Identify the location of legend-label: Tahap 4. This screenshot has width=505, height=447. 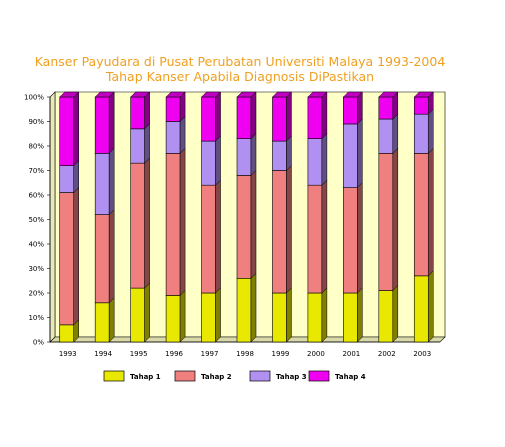
(350, 377).